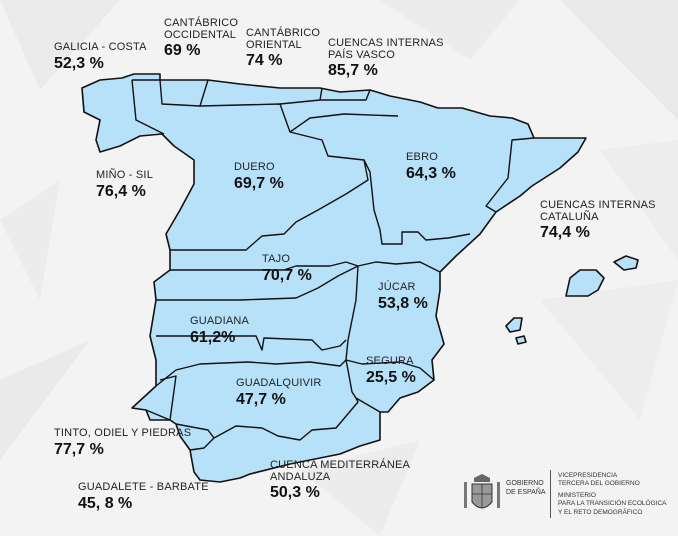 The image size is (678, 536). Describe the element at coordinates (565, 233) in the screenshot. I see `basin-percentage: 74,4 %` at that location.